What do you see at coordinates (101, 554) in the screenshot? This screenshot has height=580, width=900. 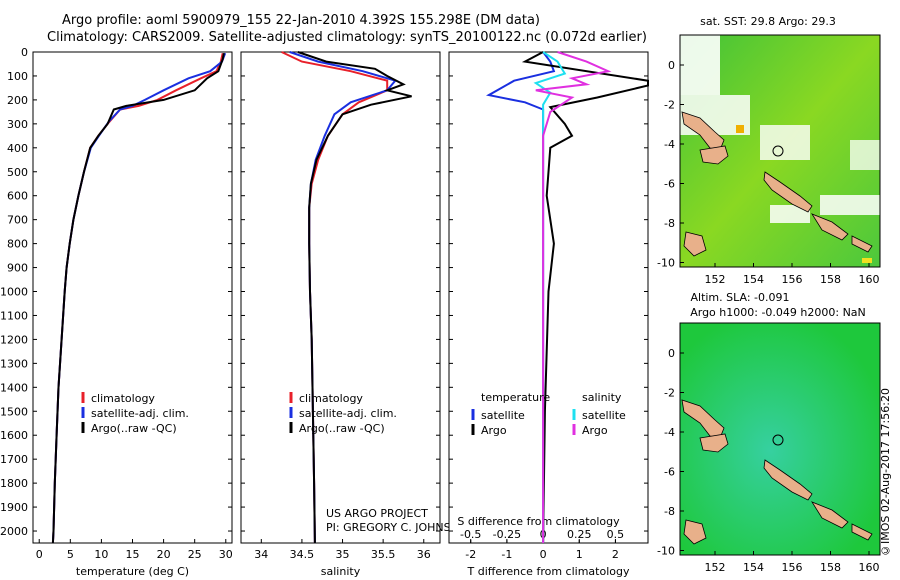 I see `x-tick-label: 10` at bounding box center [101, 554].